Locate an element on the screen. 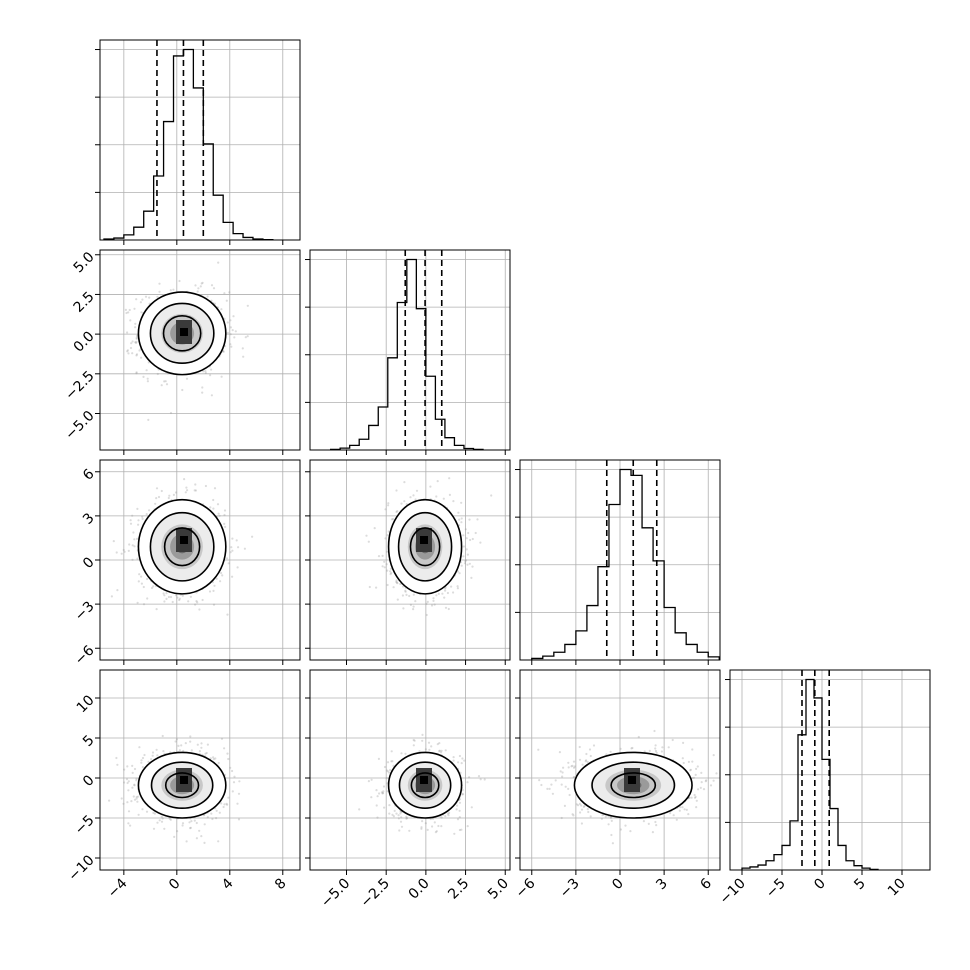 The image size is (970, 970). x-tick-label: −5.0 is located at coordinates (335, 893).